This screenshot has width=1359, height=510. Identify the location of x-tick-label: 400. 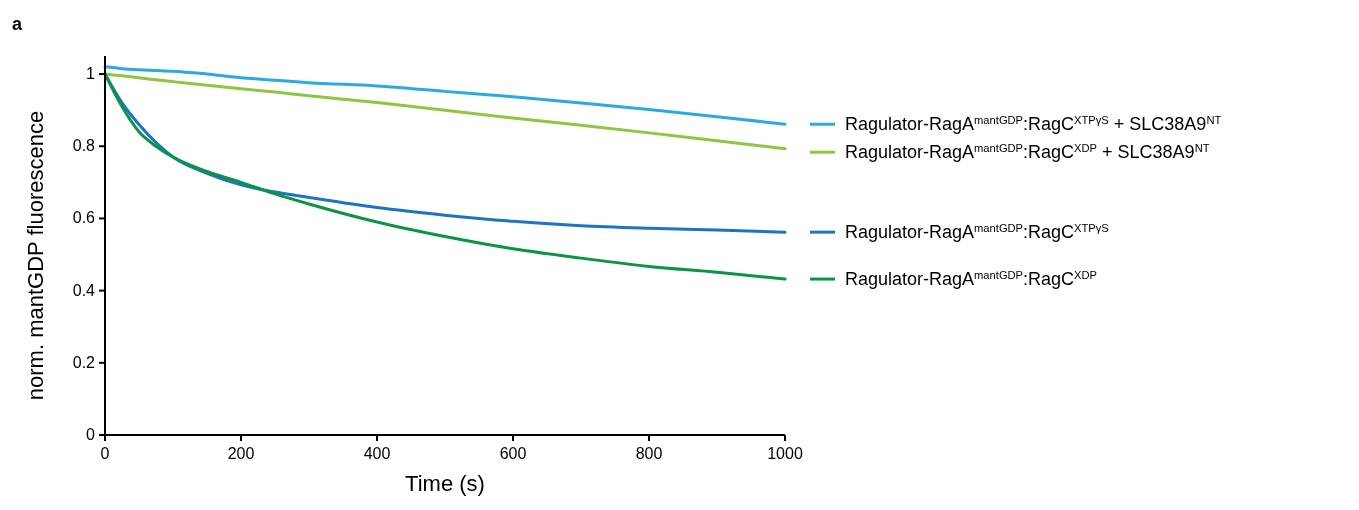
(377, 453).